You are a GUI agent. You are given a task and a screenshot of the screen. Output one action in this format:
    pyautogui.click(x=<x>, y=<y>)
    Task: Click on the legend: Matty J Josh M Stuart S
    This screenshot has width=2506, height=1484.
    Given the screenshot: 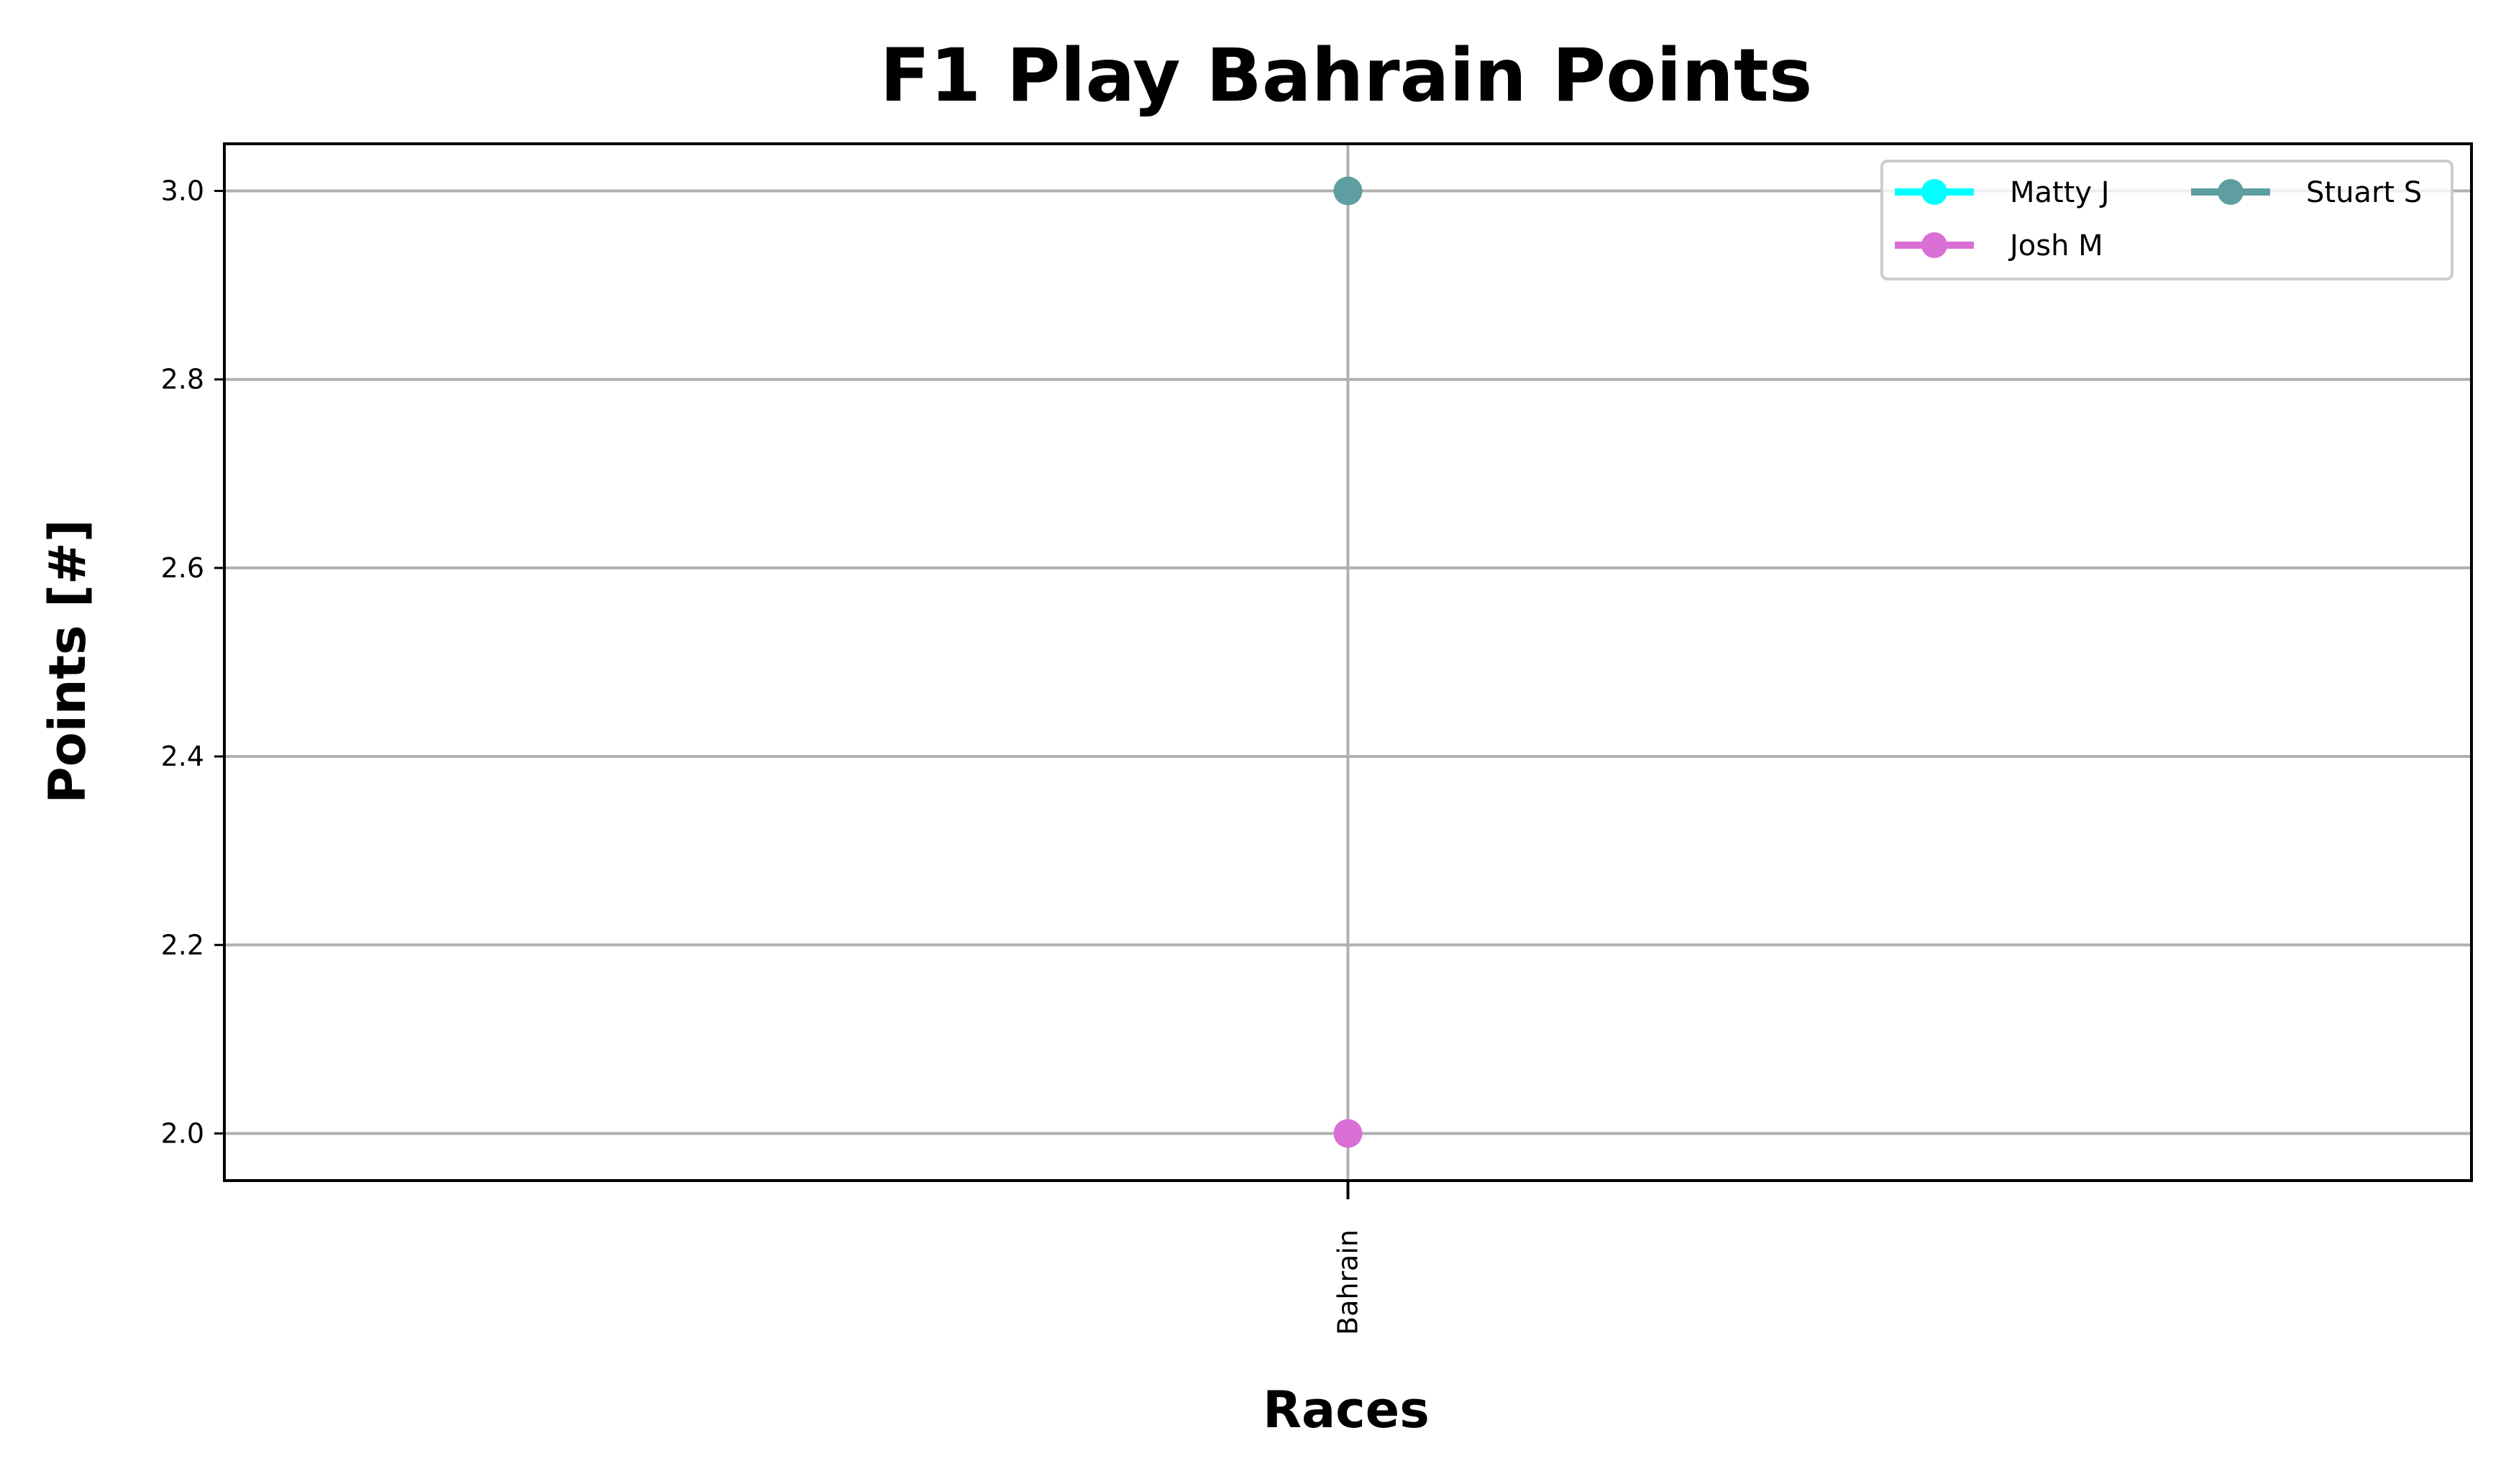 What is the action you would take?
    pyautogui.click(x=2167, y=220)
    